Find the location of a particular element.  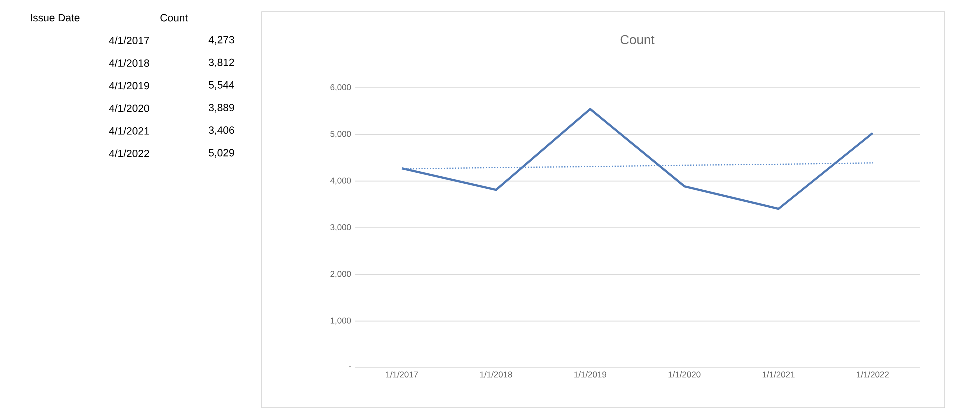

text: 5,029 is located at coordinates (221, 153).